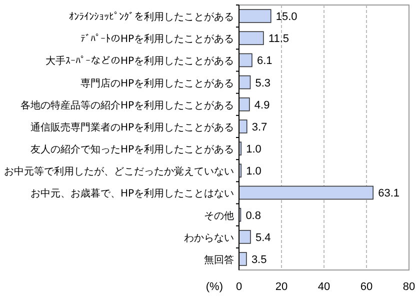 The height and width of the screenshot is (300, 420). Describe the element at coordinates (239, 287) in the screenshot. I see `x-tick-label: 0` at that location.